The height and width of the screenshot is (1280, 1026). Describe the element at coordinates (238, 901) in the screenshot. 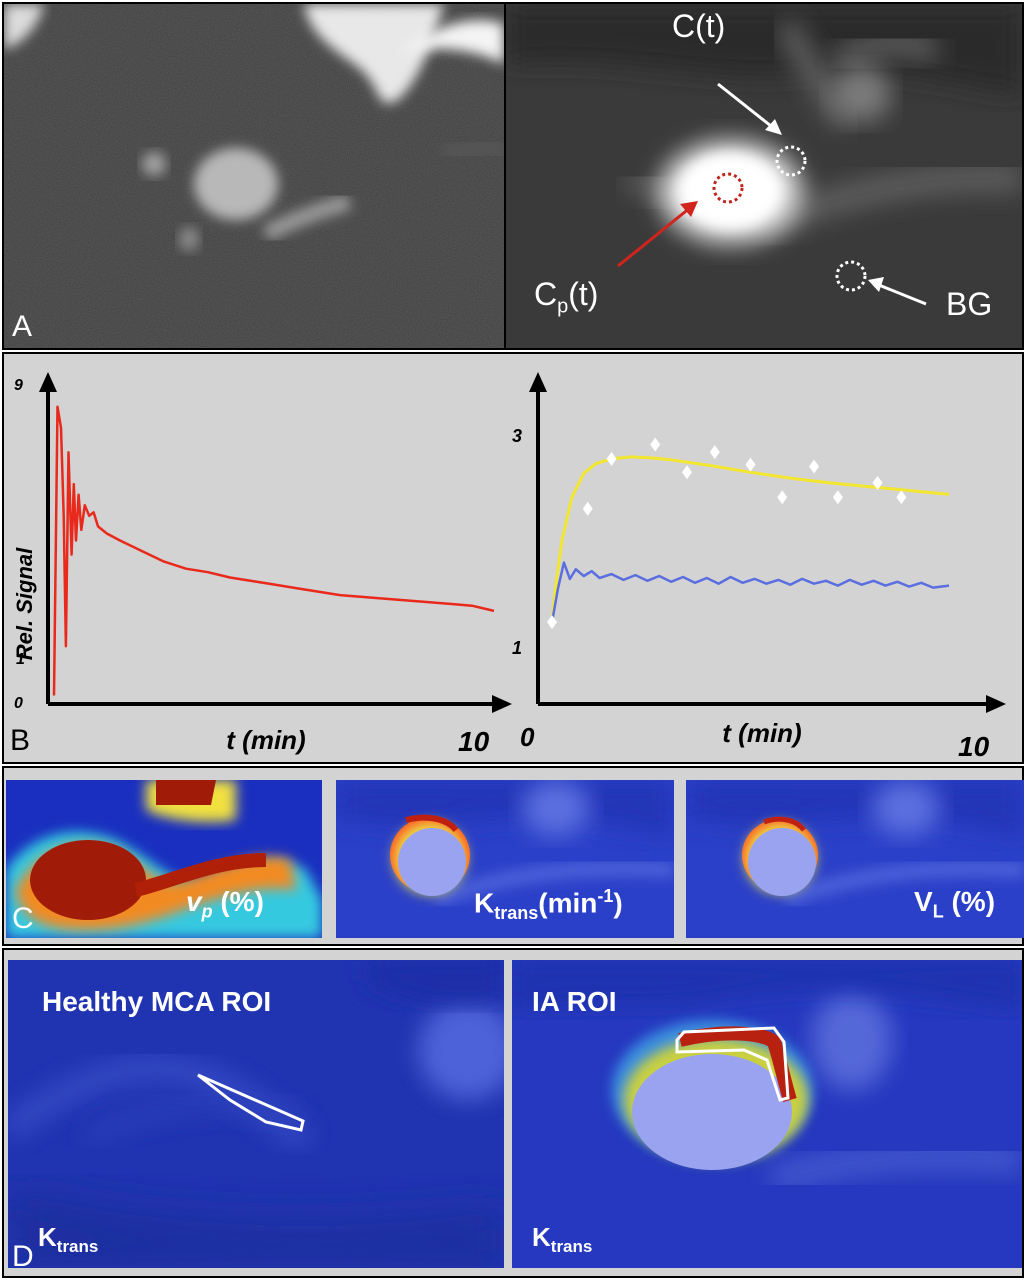

I see `vp-label-tail: (%)` at that location.